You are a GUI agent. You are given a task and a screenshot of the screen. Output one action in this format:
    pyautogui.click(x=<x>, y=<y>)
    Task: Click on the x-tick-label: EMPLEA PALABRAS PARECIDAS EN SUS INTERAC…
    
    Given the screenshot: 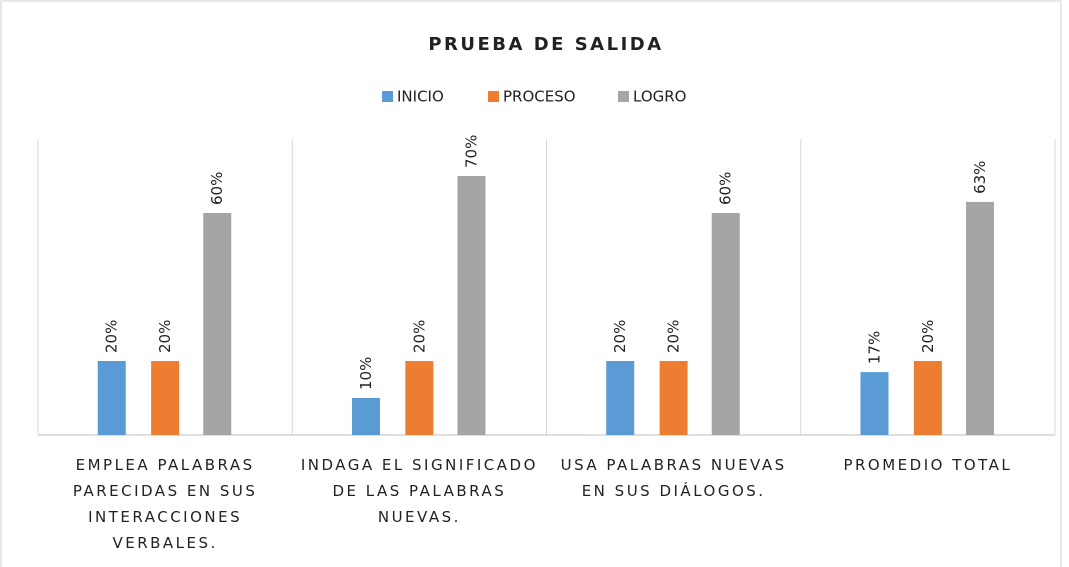 What is the action you would take?
    pyautogui.click(x=165, y=504)
    